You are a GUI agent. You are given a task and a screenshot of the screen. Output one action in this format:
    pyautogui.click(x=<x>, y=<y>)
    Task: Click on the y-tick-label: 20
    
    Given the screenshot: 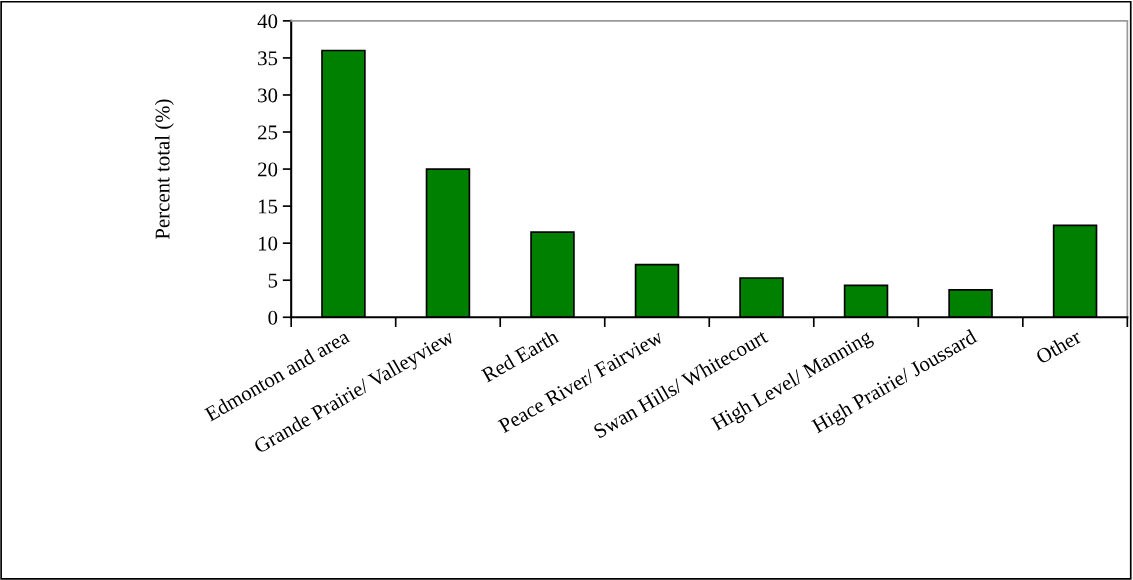 What is the action you would take?
    pyautogui.click(x=268, y=169)
    